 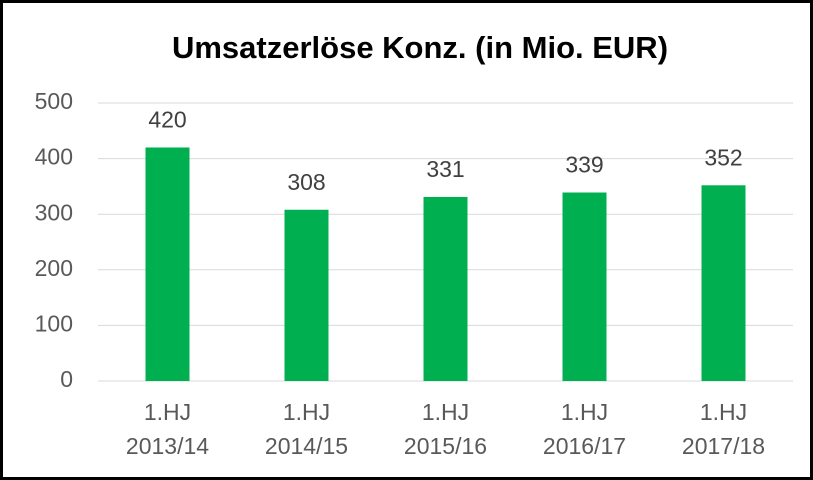 What do you see at coordinates (723, 157) in the screenshot?
I see `value-label: 352` at bounding box center [723, 157].